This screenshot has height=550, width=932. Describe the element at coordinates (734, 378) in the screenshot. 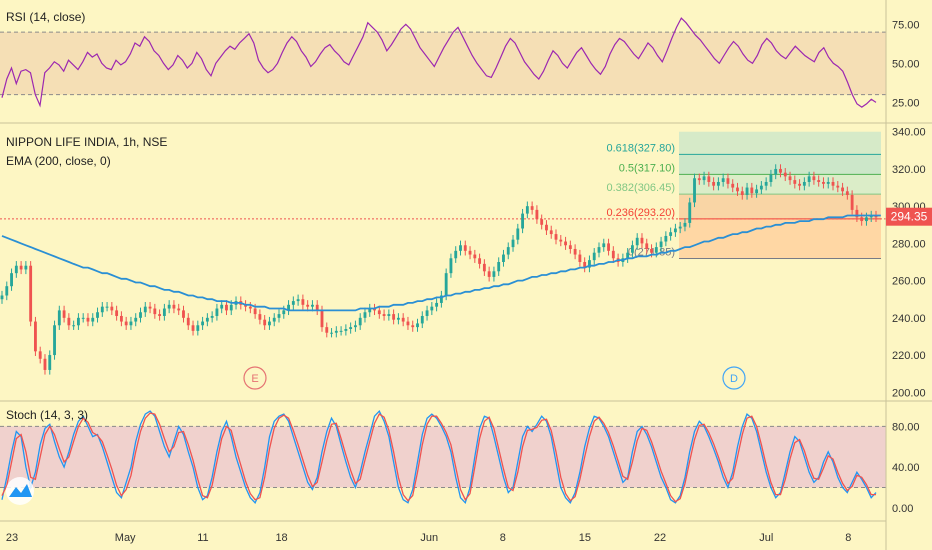

I see `event-marker-d: D` at that location.